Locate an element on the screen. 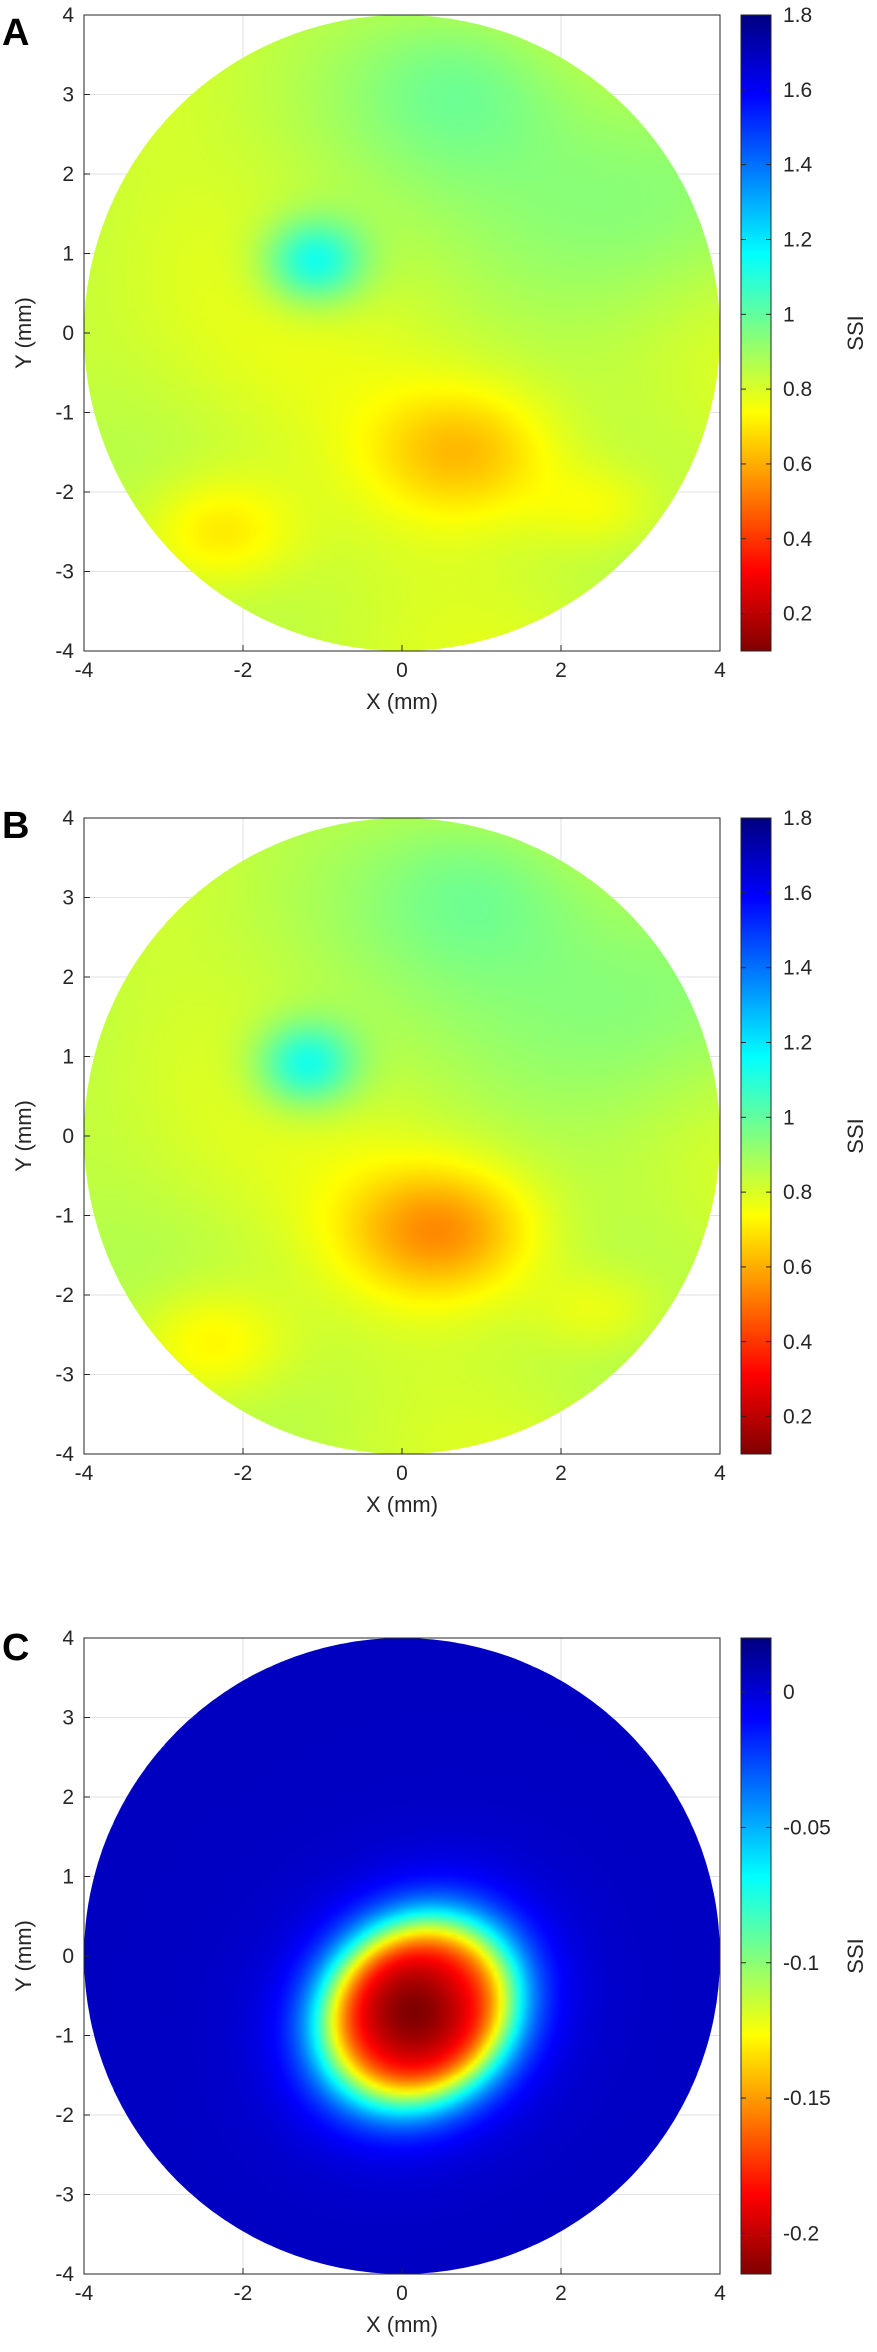 Image resolution: width=877 pixels, height=2352 pixels. colorbar-tick-label: -0.05 is located at coordinates (807, 1827).